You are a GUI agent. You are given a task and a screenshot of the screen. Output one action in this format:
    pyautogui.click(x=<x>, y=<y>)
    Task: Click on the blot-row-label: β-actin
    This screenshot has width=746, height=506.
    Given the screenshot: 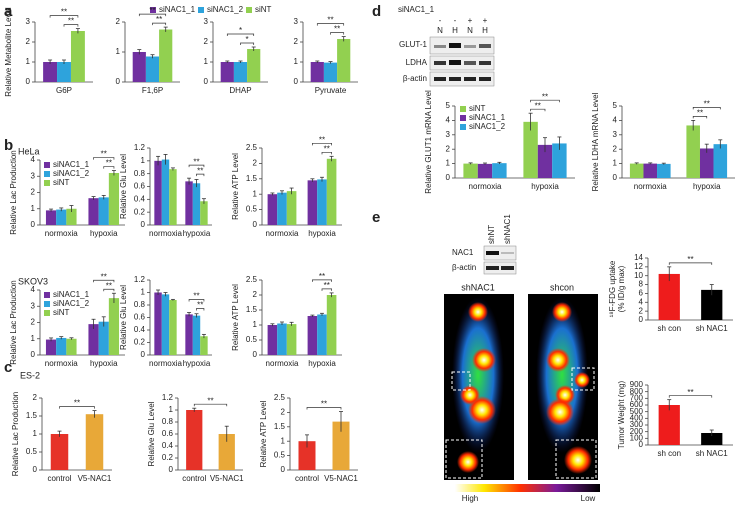 What is the action you would take?
    pyautogui.click(x=464, y=267)
    